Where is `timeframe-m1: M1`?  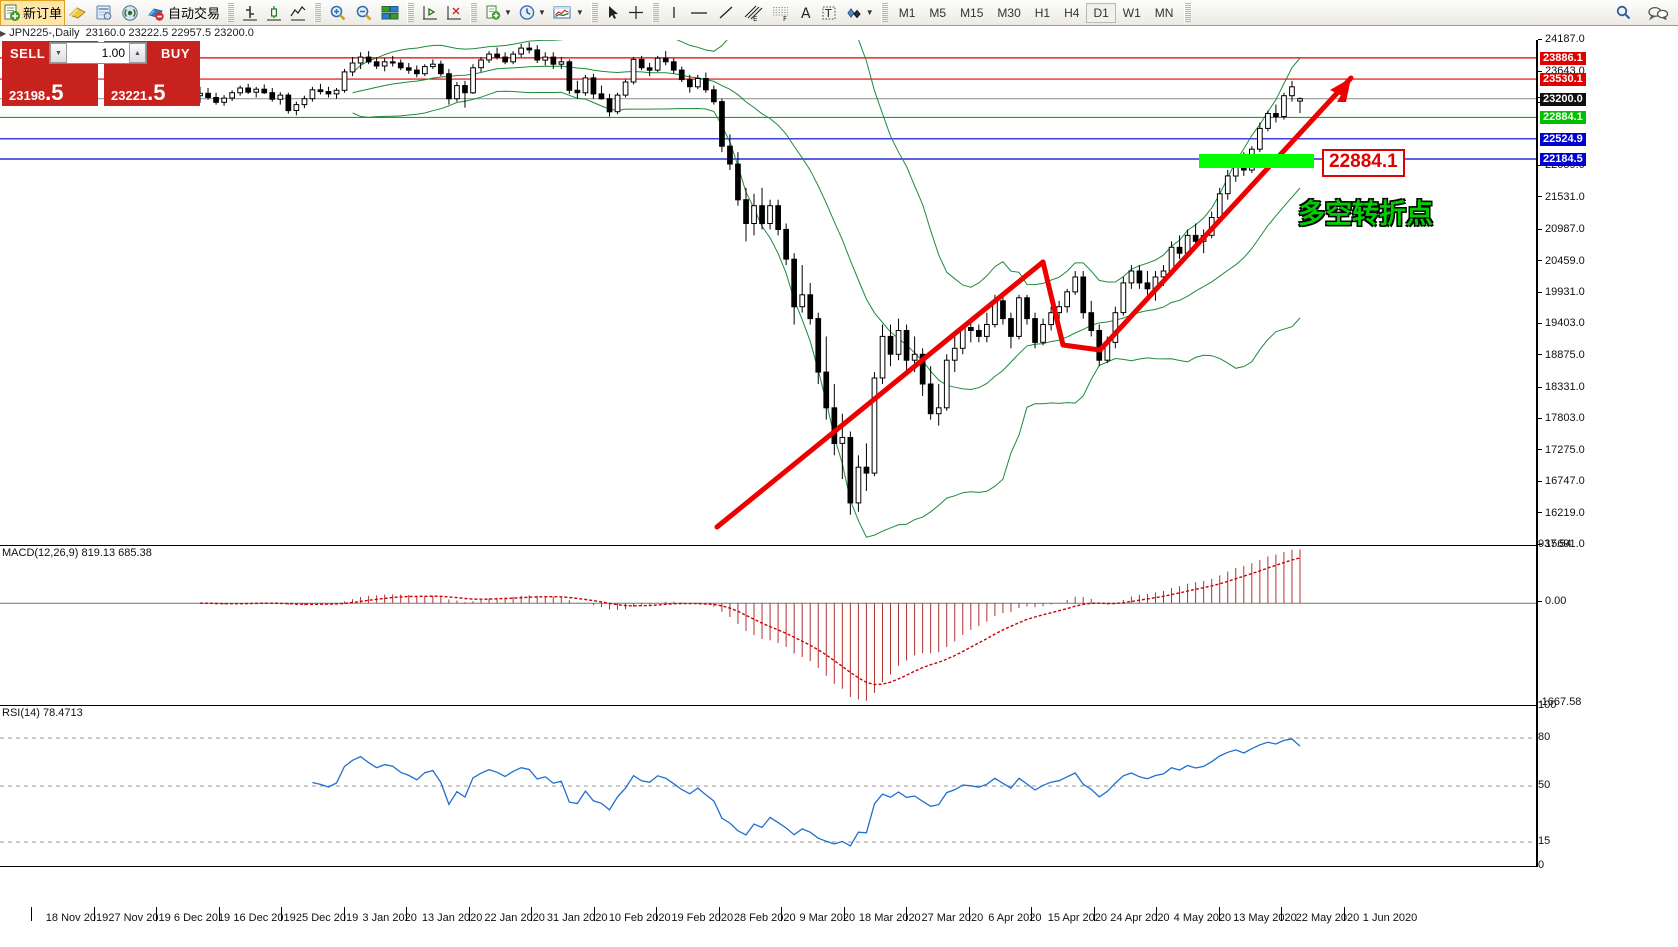 timeframe-m1: M1 is located at coordinates (907, 12).